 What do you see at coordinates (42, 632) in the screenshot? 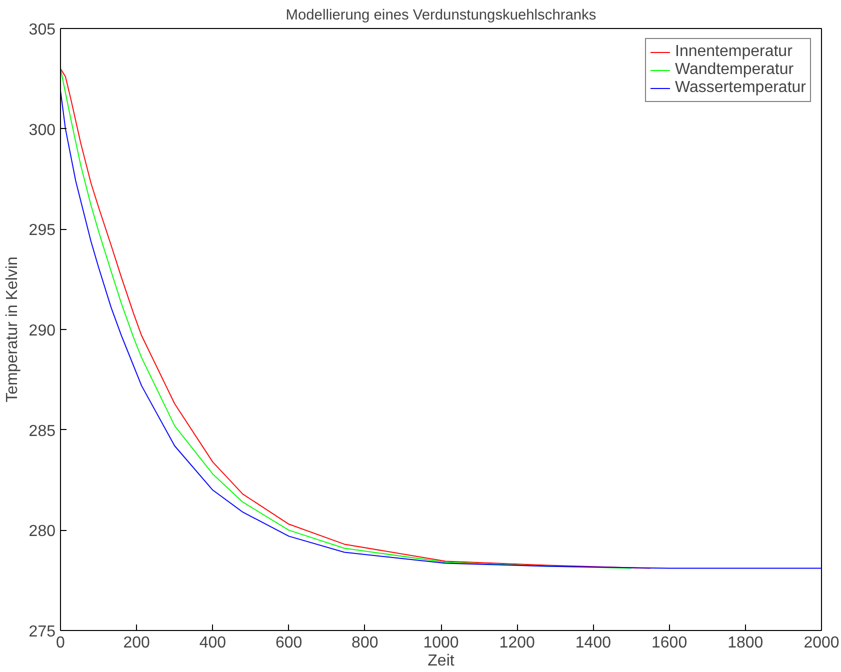
I see `y-tick-label: 275` at bounding box center [42, 632].